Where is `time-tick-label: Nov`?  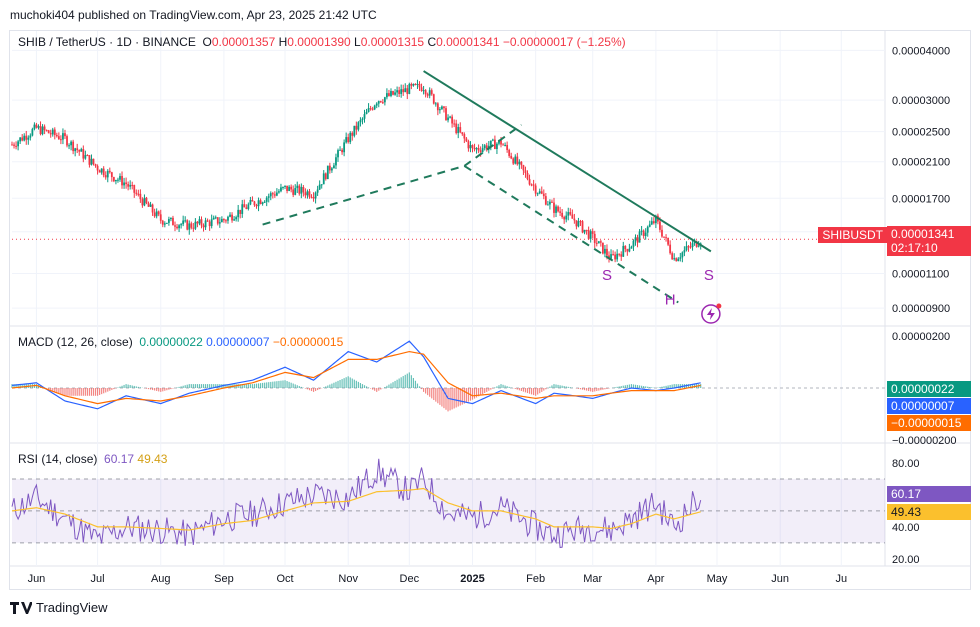
time-tick-label: Nov is located at coordinates (348, 579).